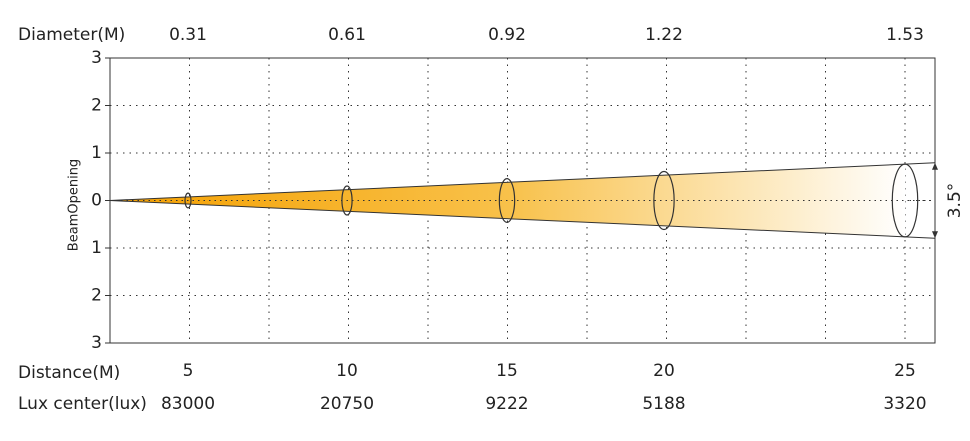 The height and width of the screenshot is (441, 970). I want to click on diameter-value: 1.22, so click(664, 35).